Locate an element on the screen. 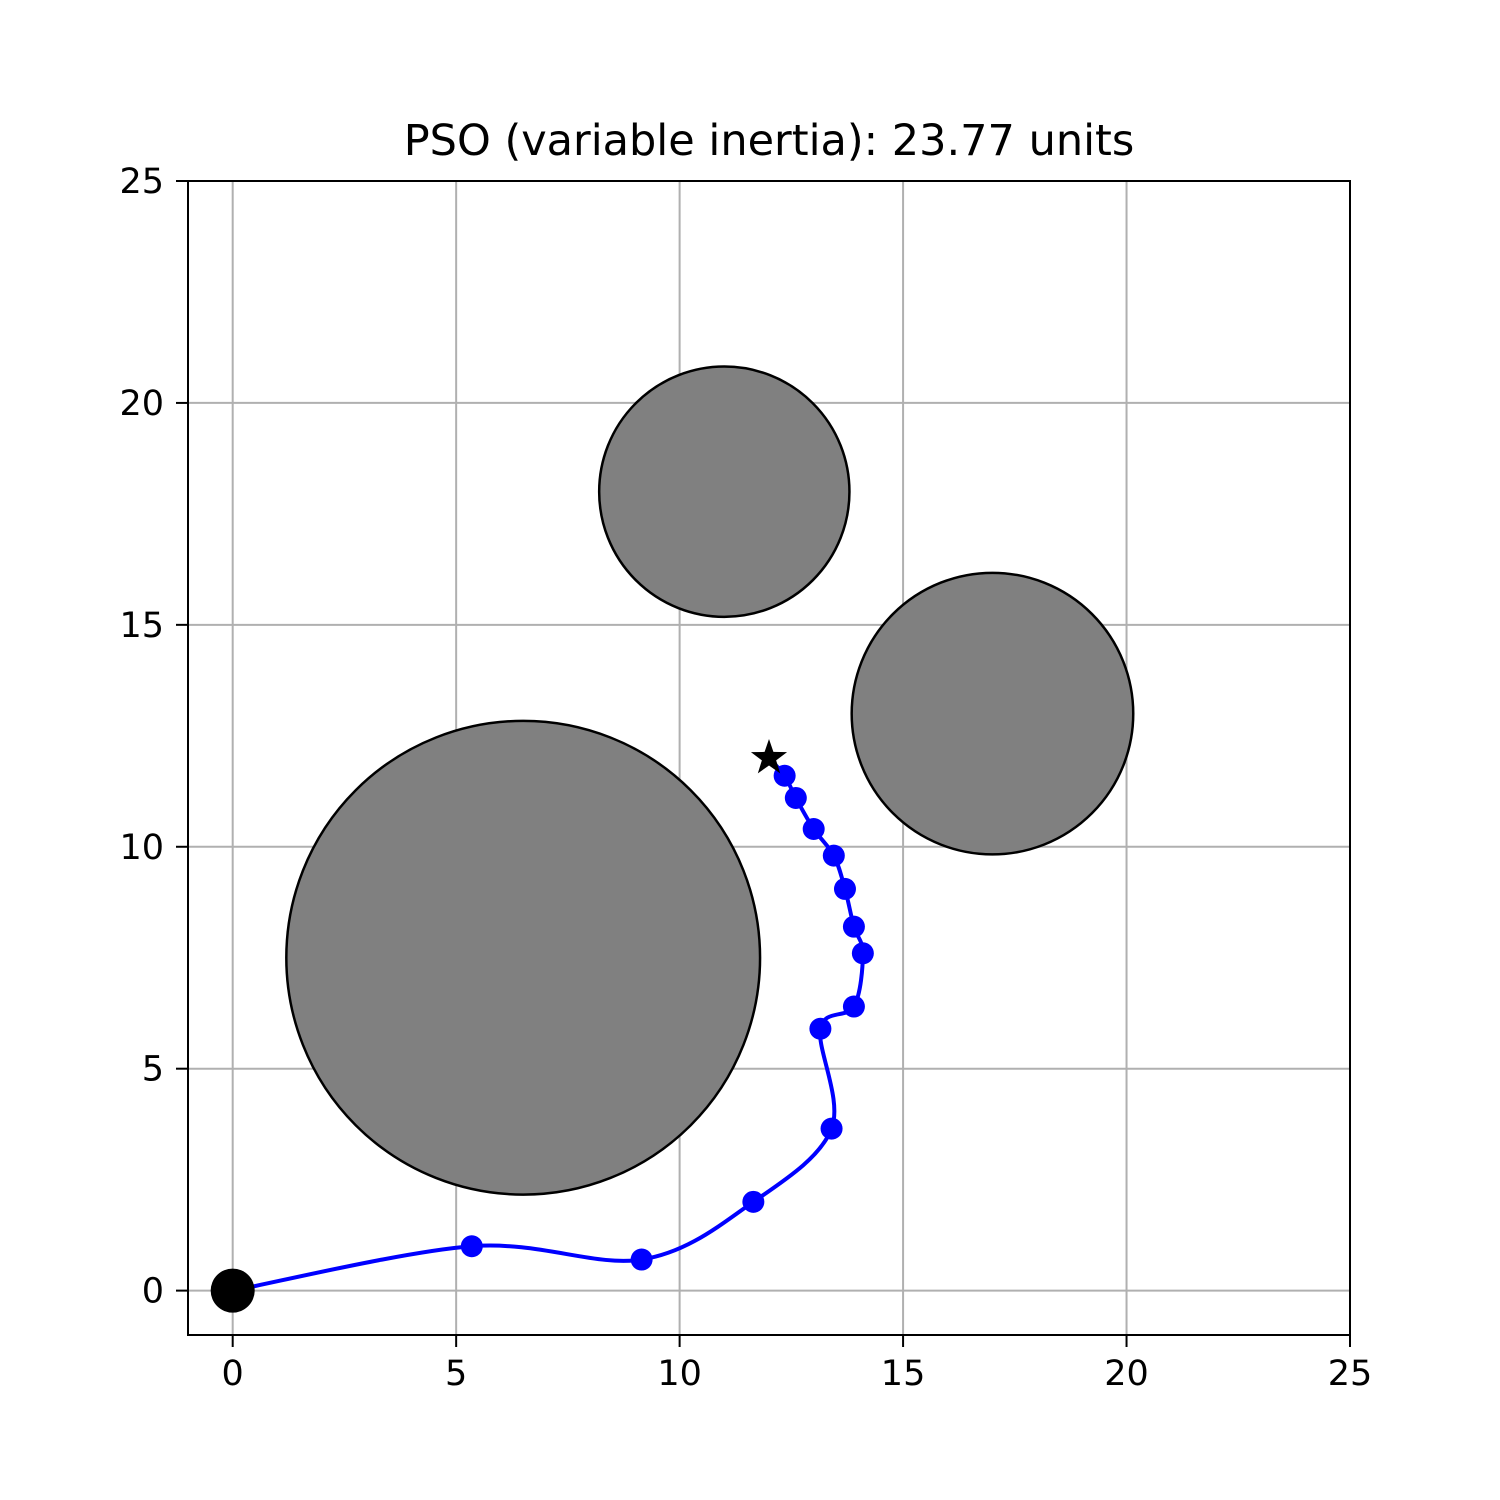 The height and width of the screenshot is (1500, 1500). start-marker is located at coordinates (232, 1290).